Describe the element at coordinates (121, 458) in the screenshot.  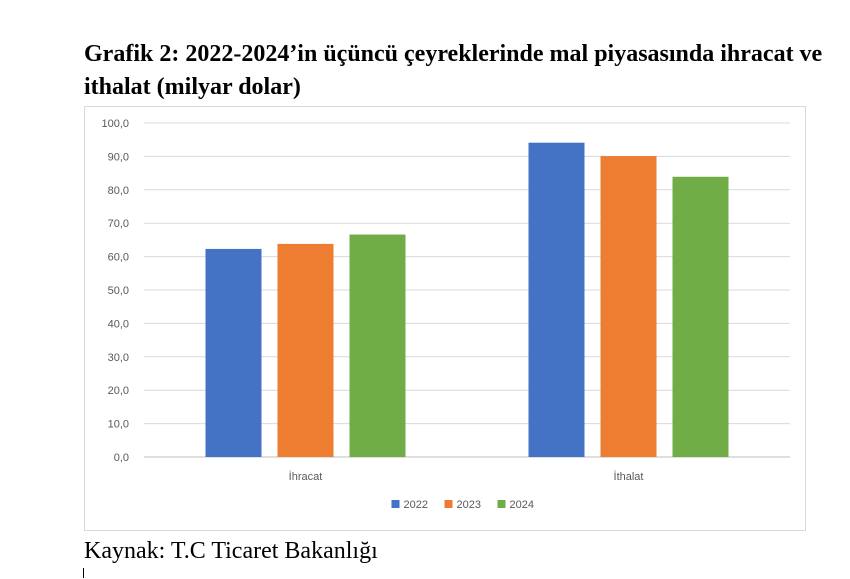
I see `y-tick-label: 0,0` at that location.